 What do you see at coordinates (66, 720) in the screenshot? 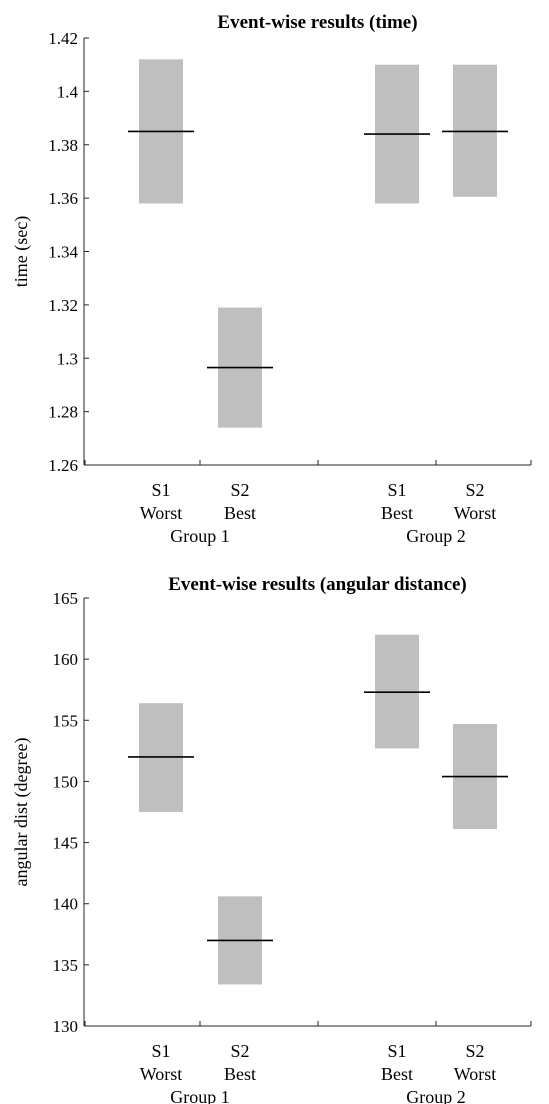
I see `y-tick-label: 155` at bounding box center [66, 720].